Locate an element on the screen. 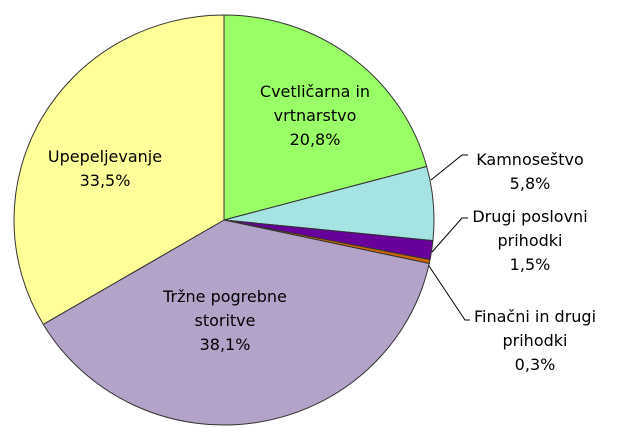  slice-name: Finačni in drugi prihodki is located at coordinates (535, 328).